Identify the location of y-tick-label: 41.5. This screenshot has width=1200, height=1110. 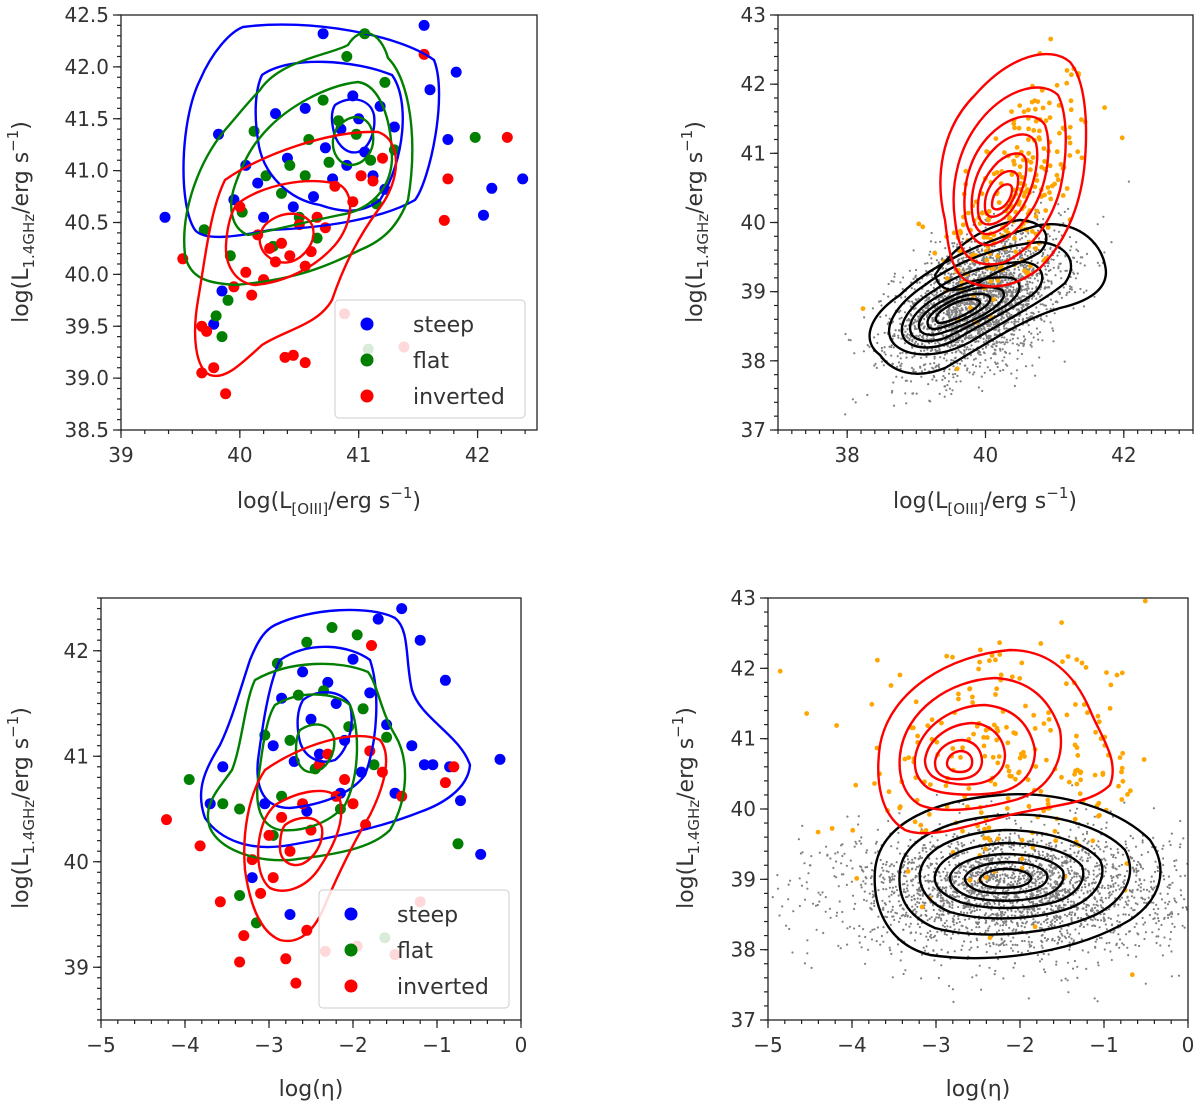
(86, 119).